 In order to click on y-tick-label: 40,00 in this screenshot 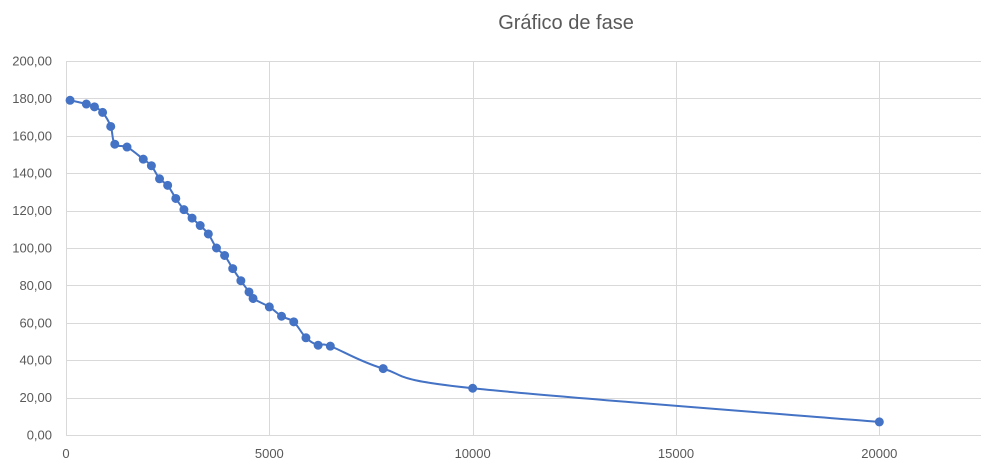, I will do `click(35, 360)`.